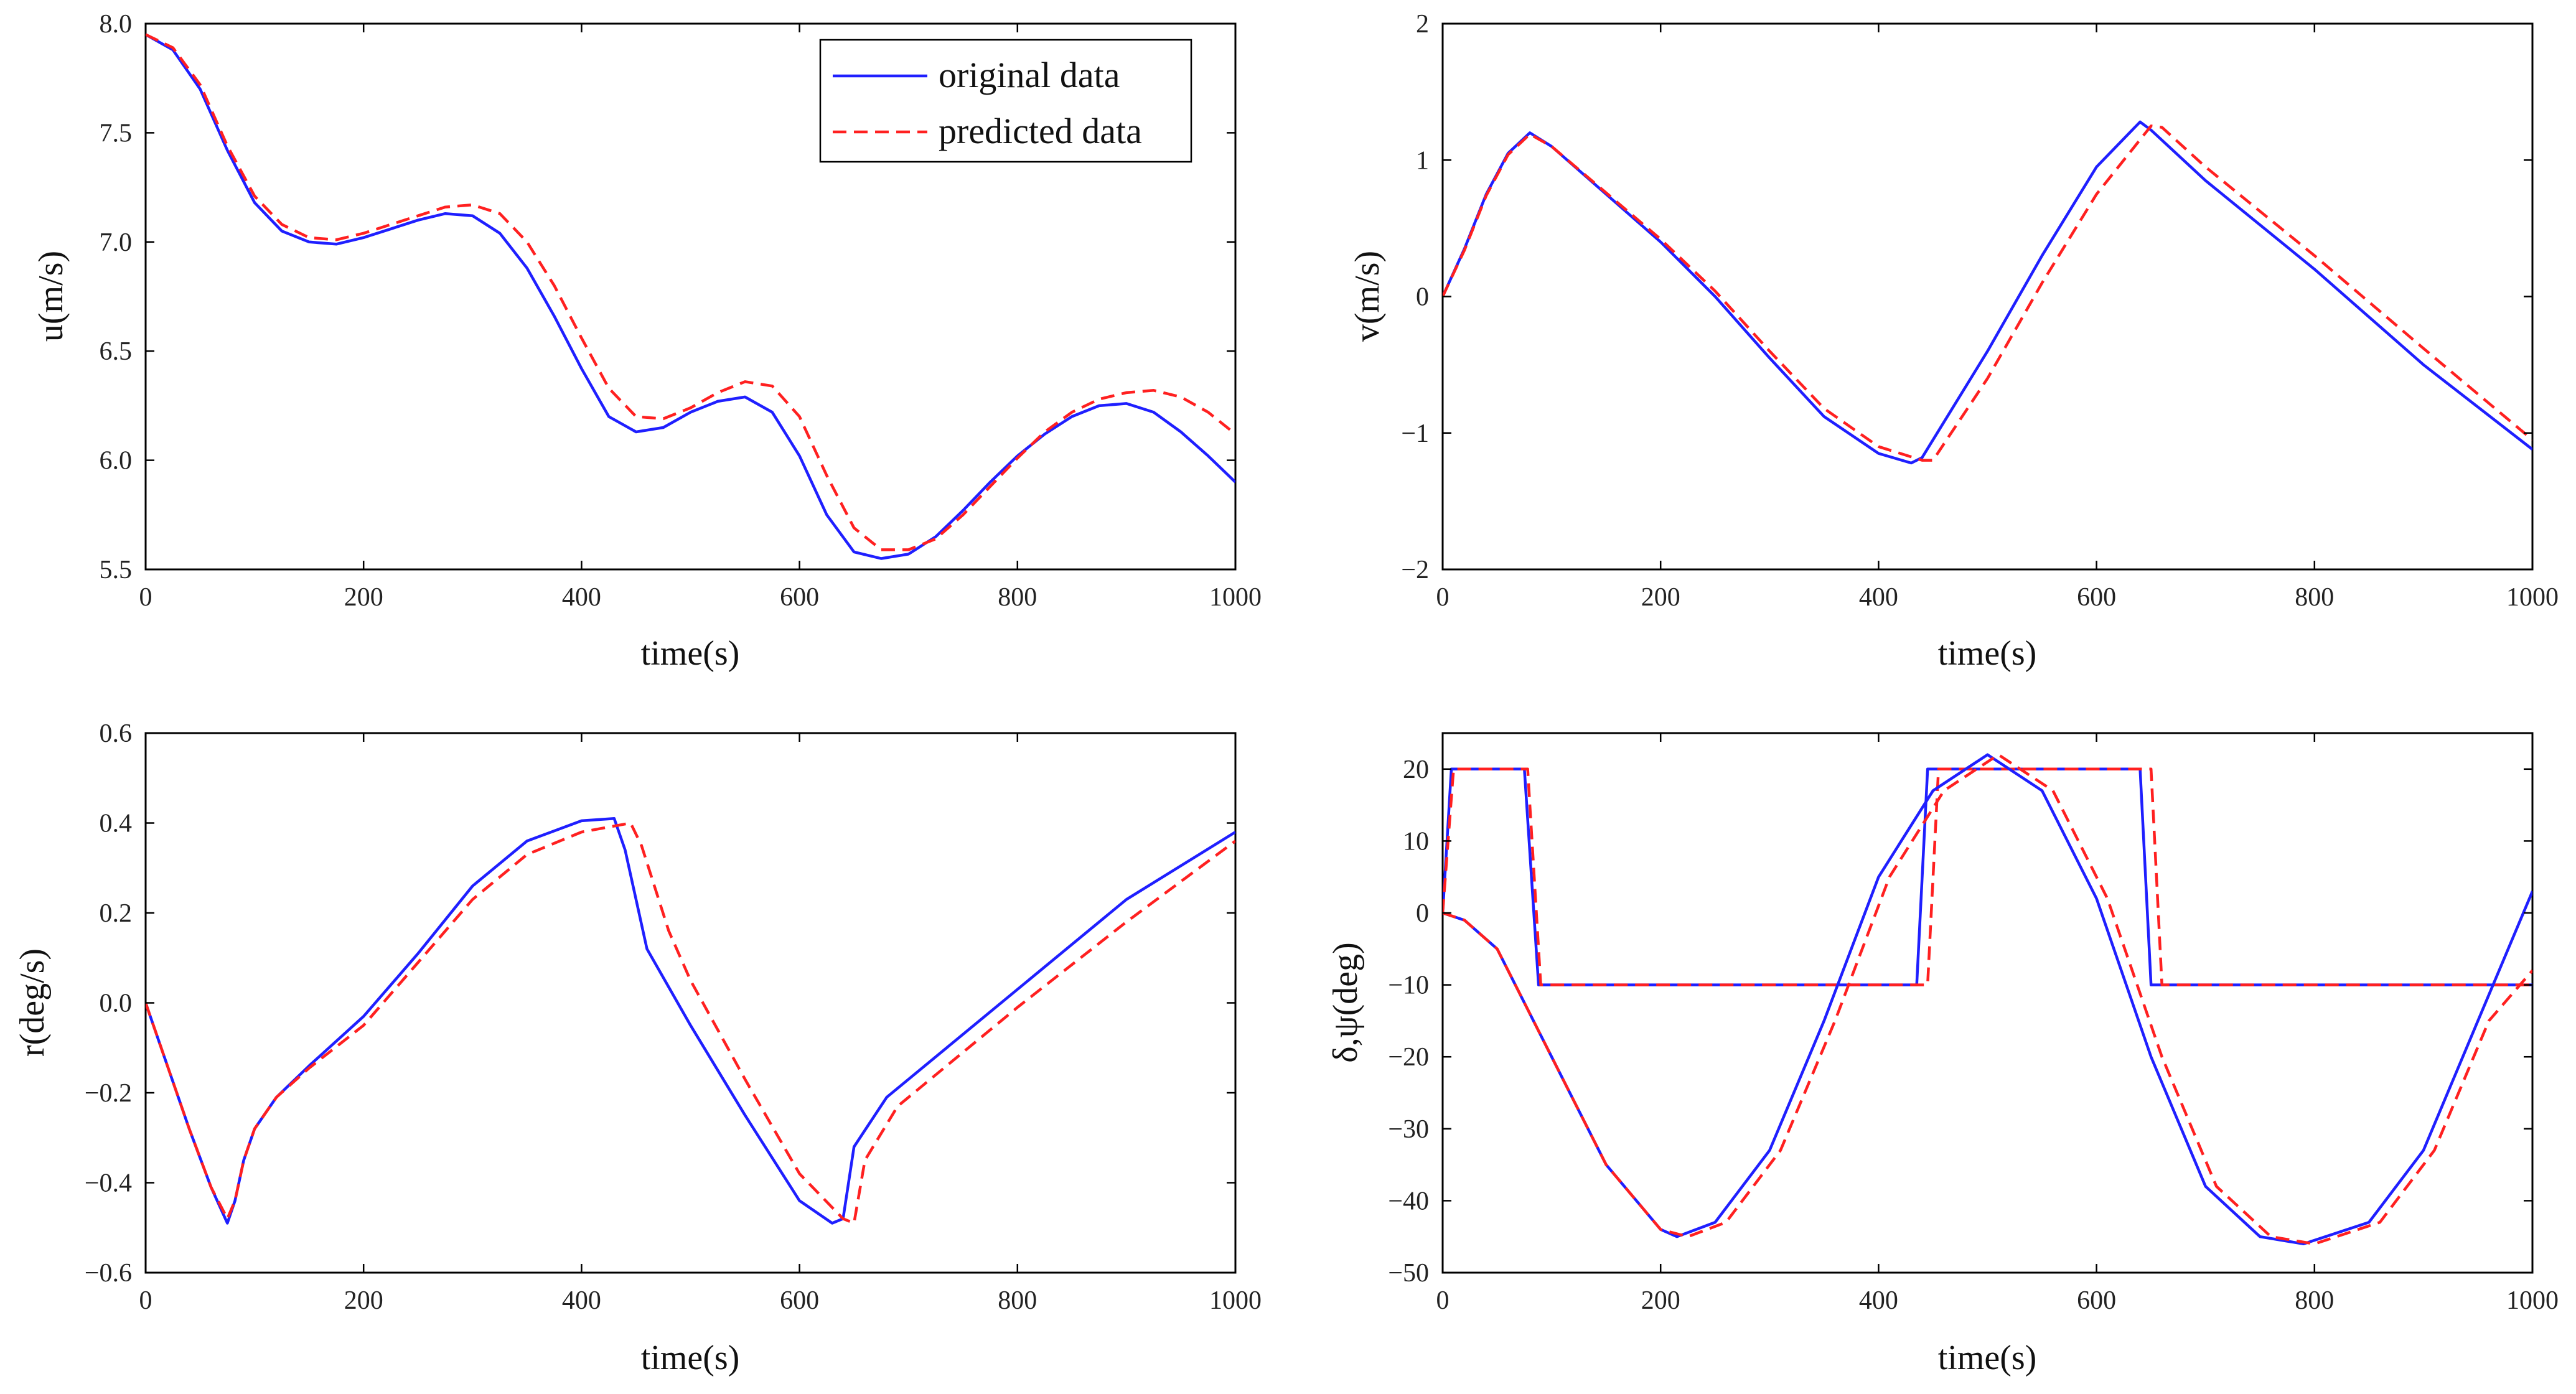  Describe the element at coordinates (1040, 131) in the screenshot. I see `legend-label-predicted: predicted data` at that location.